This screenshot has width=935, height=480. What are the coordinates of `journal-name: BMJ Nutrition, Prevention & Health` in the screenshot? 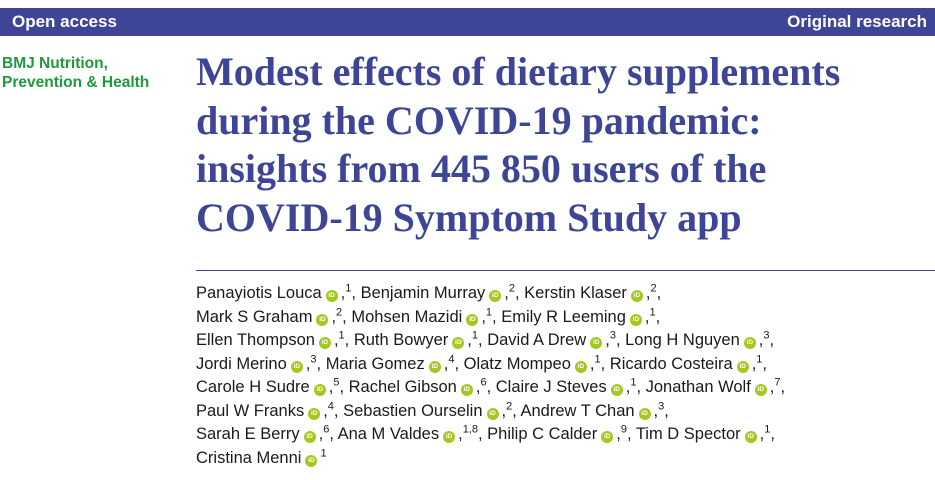 It's located at (92, 73).